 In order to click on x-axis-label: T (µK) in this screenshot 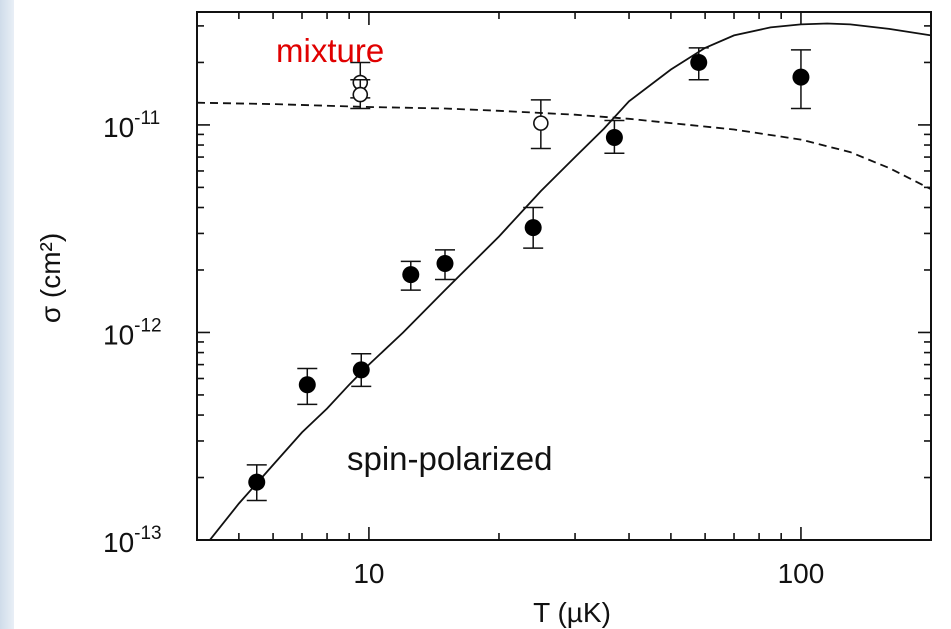, I will do `click(572, 612)`.